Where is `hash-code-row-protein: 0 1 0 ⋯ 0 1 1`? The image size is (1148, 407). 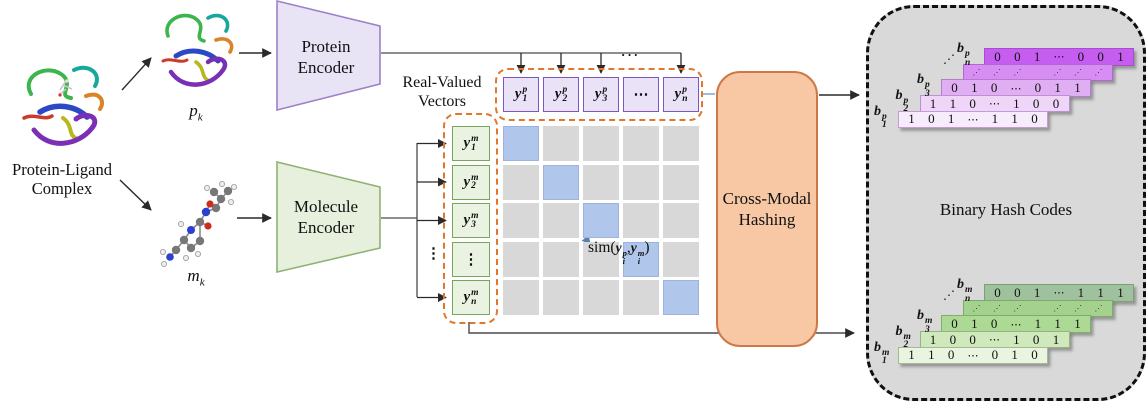 hash-code-row-protein: 0 1 0 ⋯ 0 1 1 is located at coordinates (1016, 88).